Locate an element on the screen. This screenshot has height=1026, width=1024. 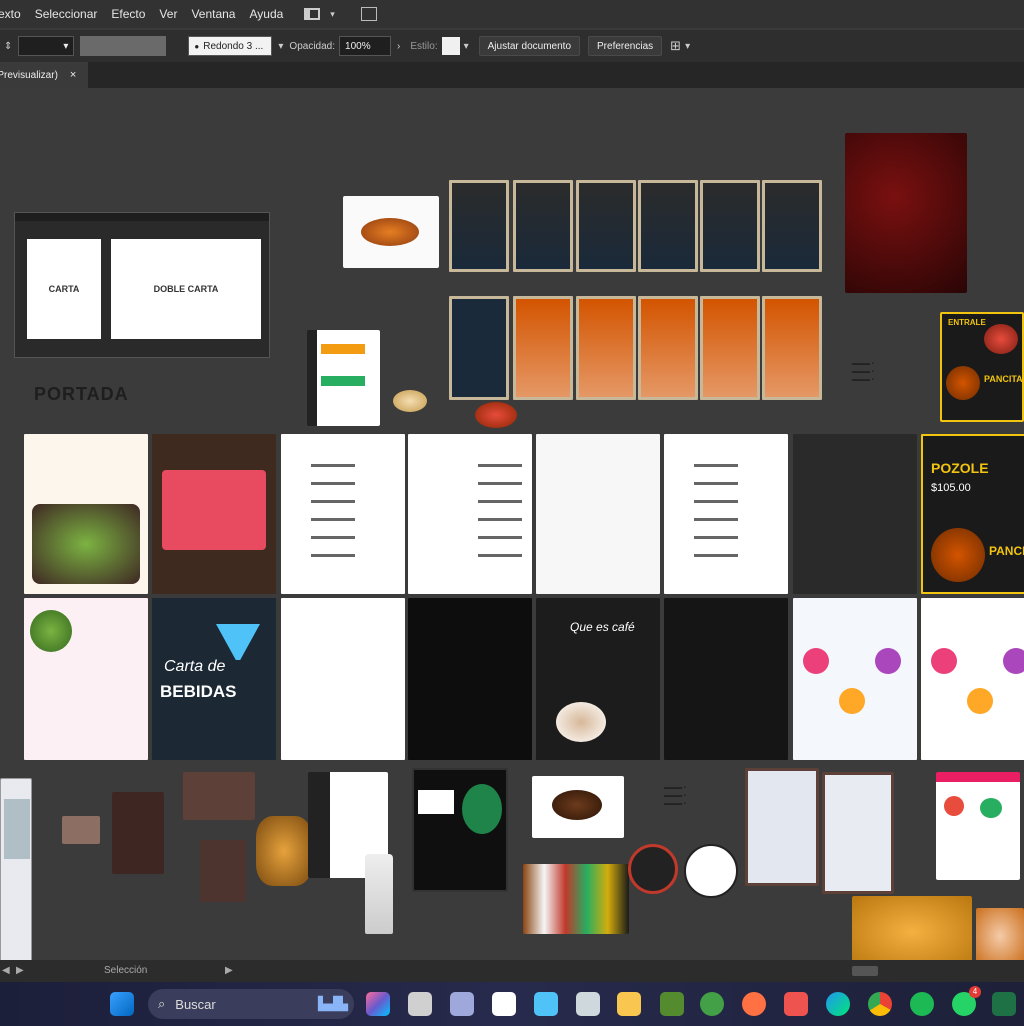
roblox-app-icon is located at coordinates (796, 1004).